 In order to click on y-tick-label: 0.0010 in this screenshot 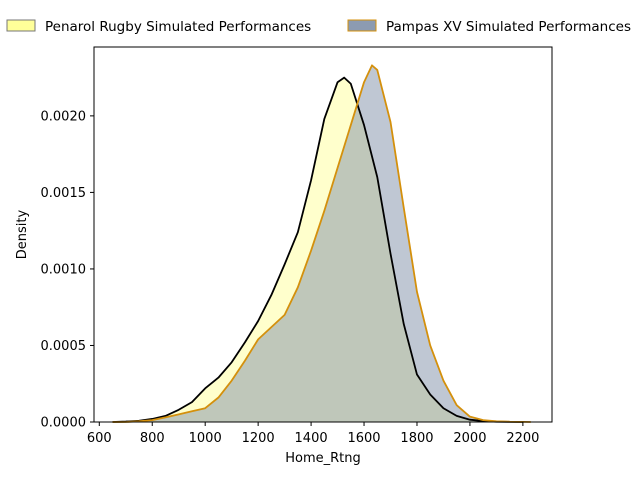, I will do `click(64, 269)`.